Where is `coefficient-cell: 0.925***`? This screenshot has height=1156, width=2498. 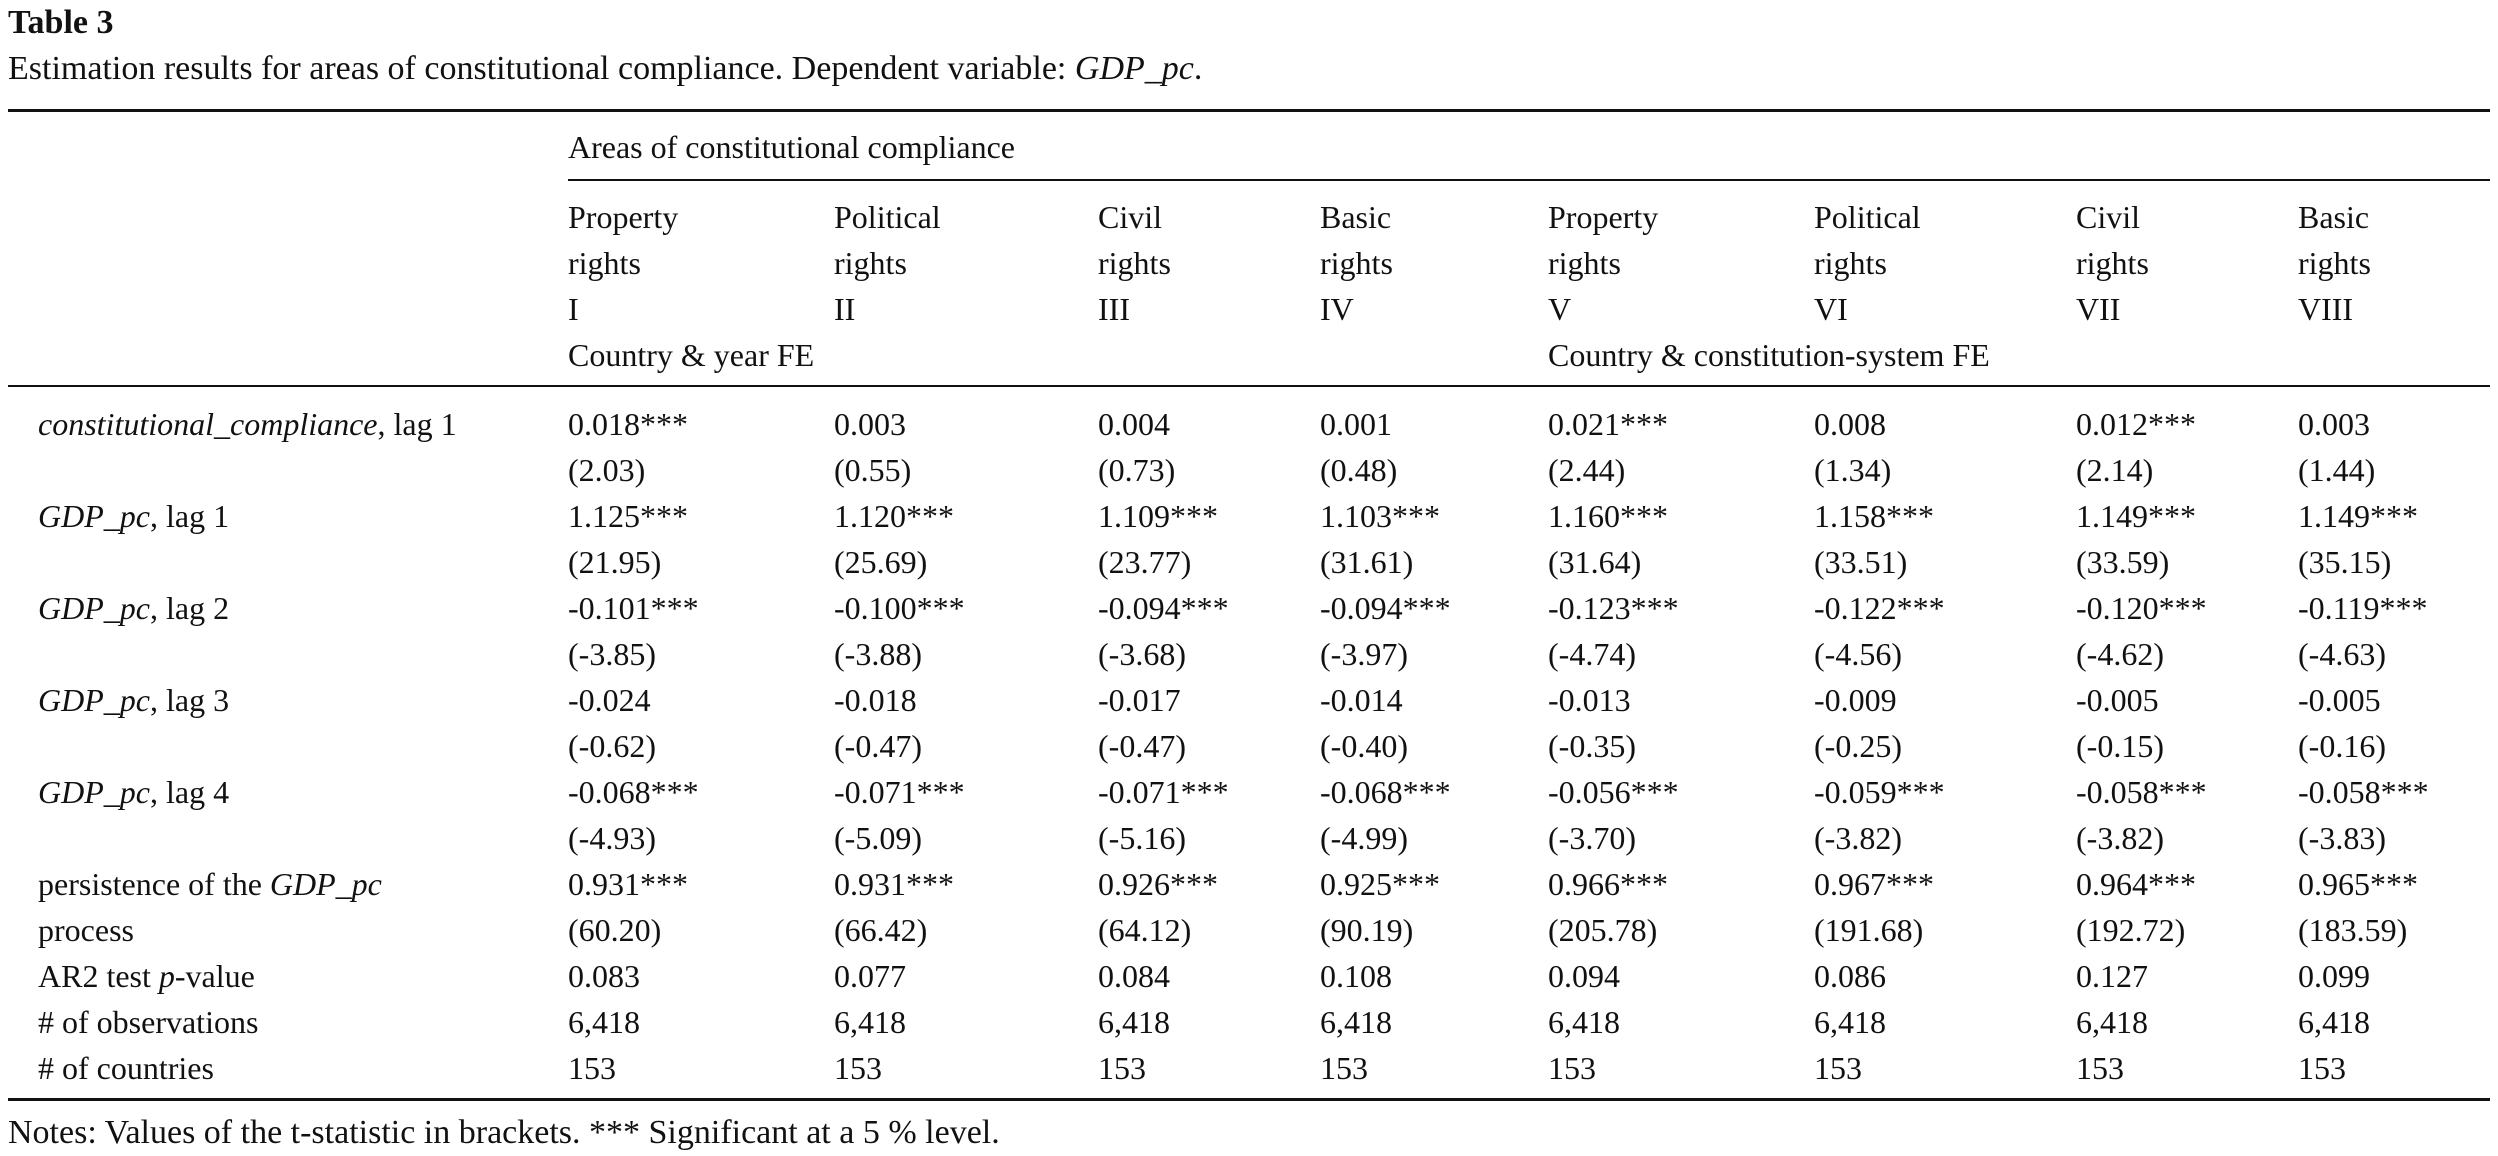 coefficient-cell: 0.925*** is located at coordinates (1380, 884).